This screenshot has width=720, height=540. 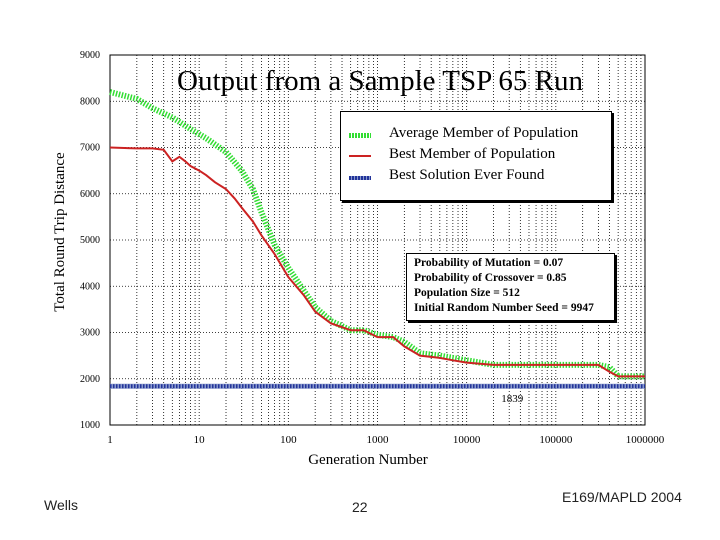 I want to click on y-tick-label: 4000, so click(x=90, y=286).